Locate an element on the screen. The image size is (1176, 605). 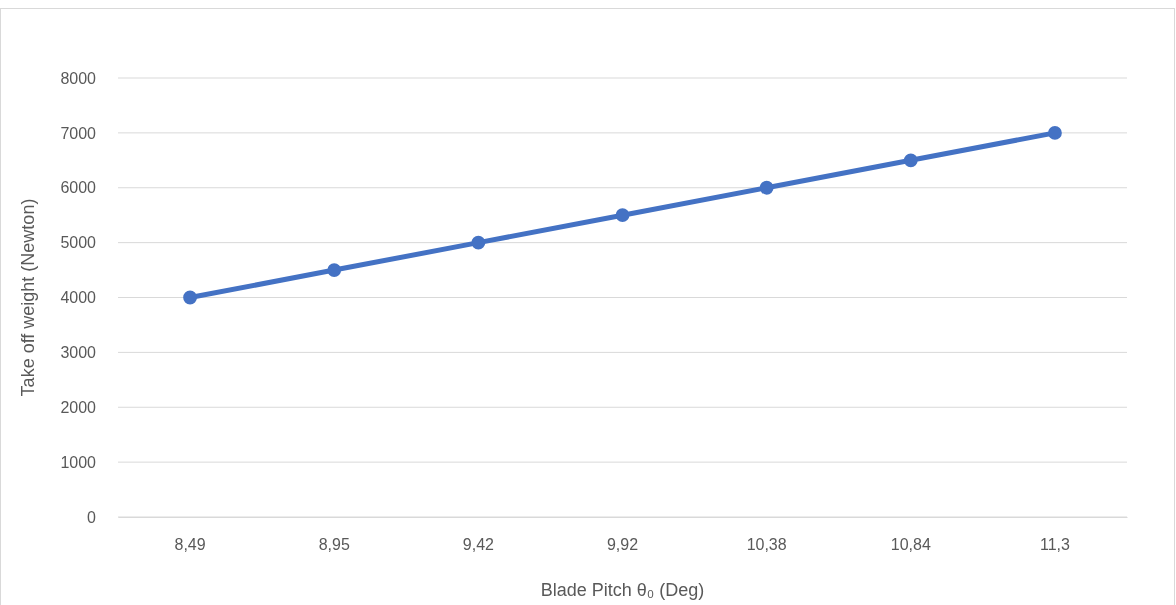
y-tick-label: 3000 is located at coordinates (78, 352).